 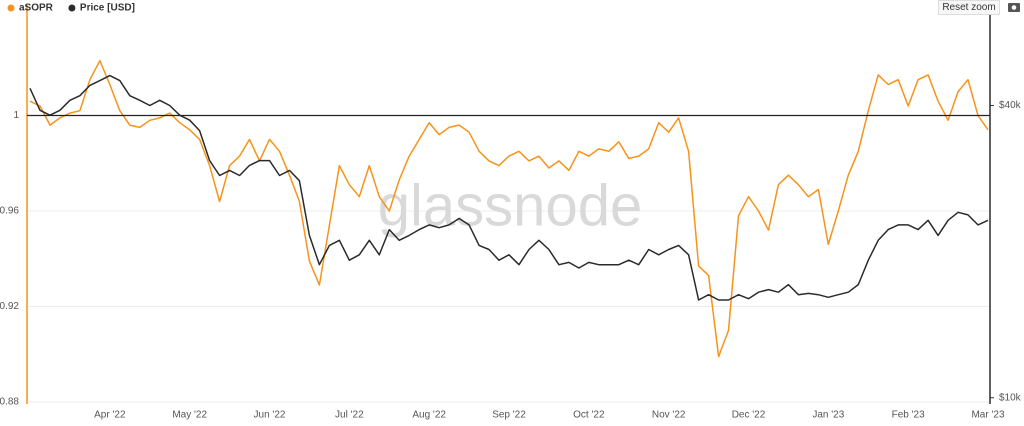 I want to click on x-tick-label: Feb '23, so click(x=908, y=415).